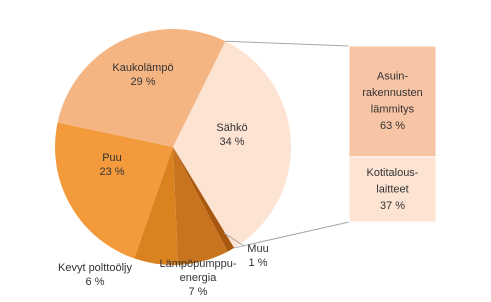 The width and height of the screenshot is (491, 302). I want to click on slice-label: Kaukolämpö, so click(142, 68).